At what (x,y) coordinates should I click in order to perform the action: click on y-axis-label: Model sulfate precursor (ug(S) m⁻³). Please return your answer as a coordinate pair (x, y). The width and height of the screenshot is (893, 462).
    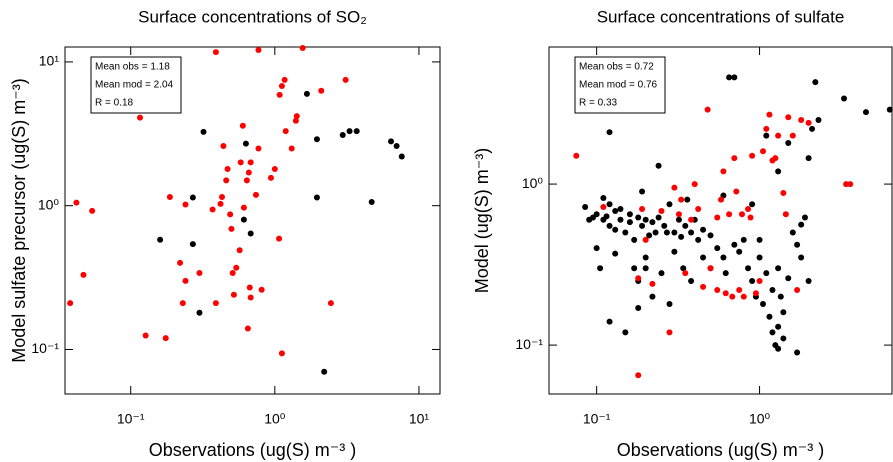
    Looking at the image, I should click on (19, 220).